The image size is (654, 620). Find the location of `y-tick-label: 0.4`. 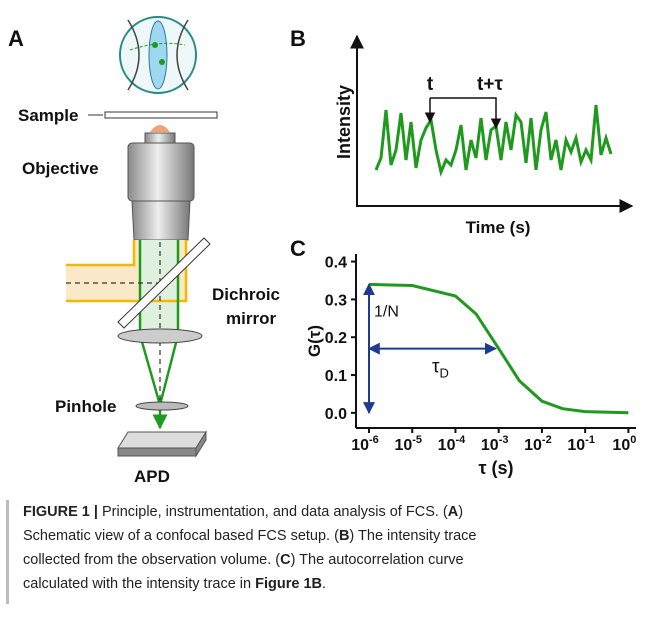

y-tick-label: 0.4 is located at coordinates (336, 263).